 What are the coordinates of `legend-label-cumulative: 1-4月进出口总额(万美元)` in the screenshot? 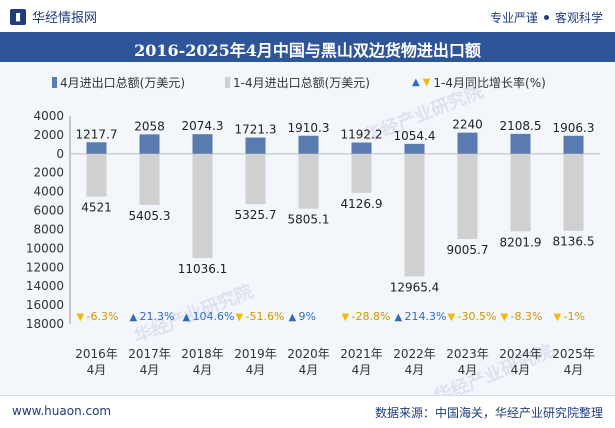 It's located at (301, 83).